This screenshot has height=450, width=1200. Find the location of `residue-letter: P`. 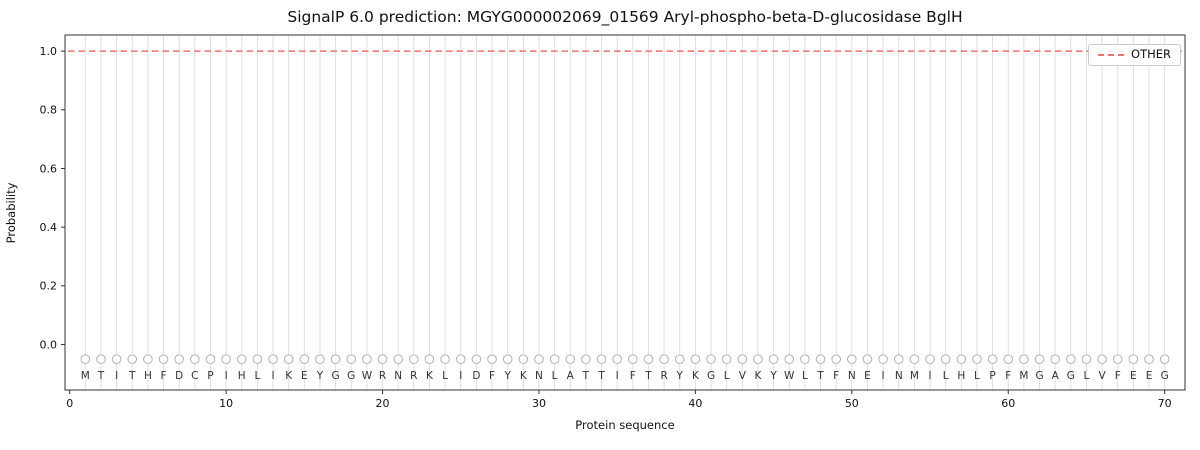

residue-letter: P is located at coordinates (210, 376).